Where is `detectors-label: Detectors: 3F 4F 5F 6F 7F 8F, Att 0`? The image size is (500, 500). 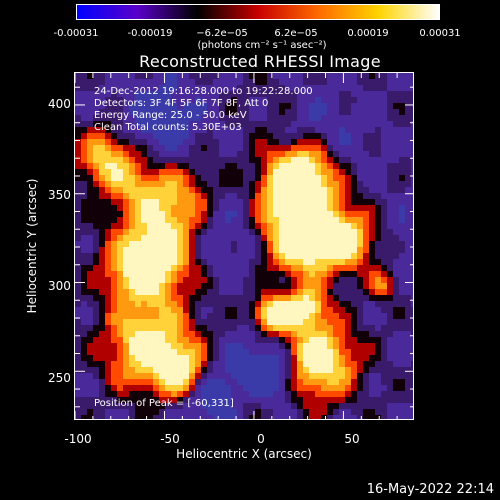 detectors-label: Detectors: 3F 4F 5F 6F 7F 8F, Att 0 is located at coordinates (181, 103).